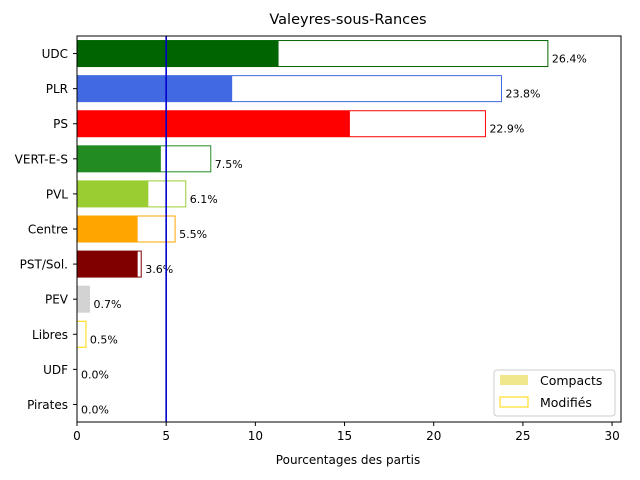 The width and height of the screenshot is (640, 480). I want to click on value-label-pst-sol: 3.6%, so click(159, 269).